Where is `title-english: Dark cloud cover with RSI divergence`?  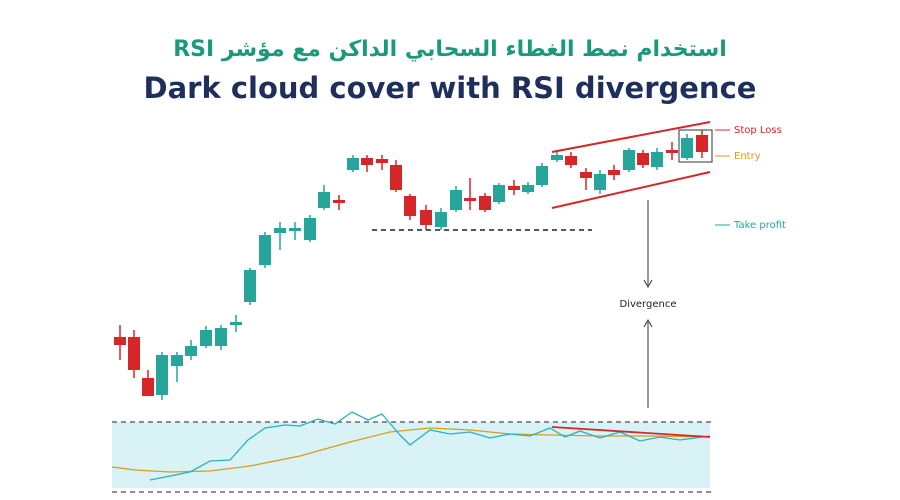 title-english: Dark cloud cover with RSI divergence is located at coordinates (450, 88).